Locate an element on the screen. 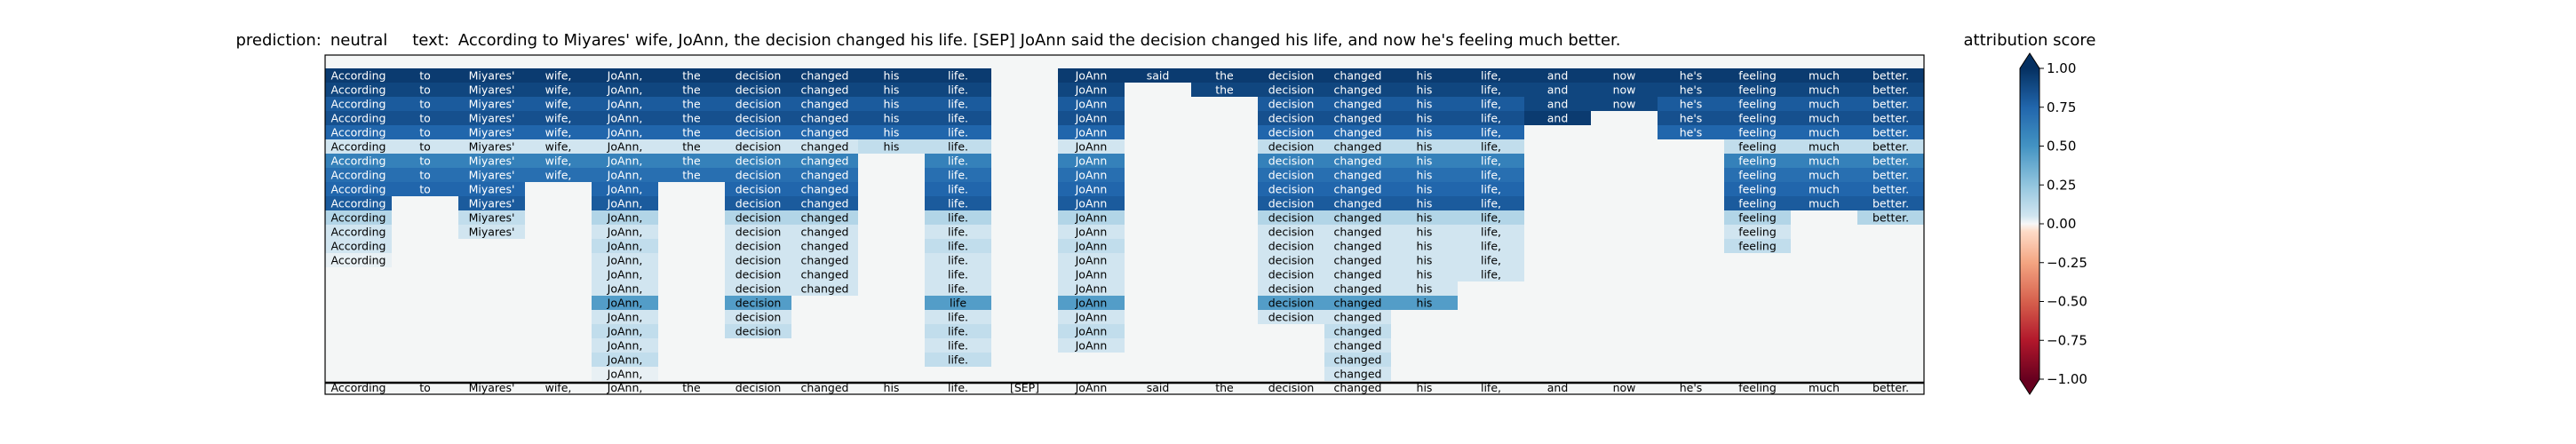  colorbar-tick-label: −0.75 is located at coordinates (2067, 340).